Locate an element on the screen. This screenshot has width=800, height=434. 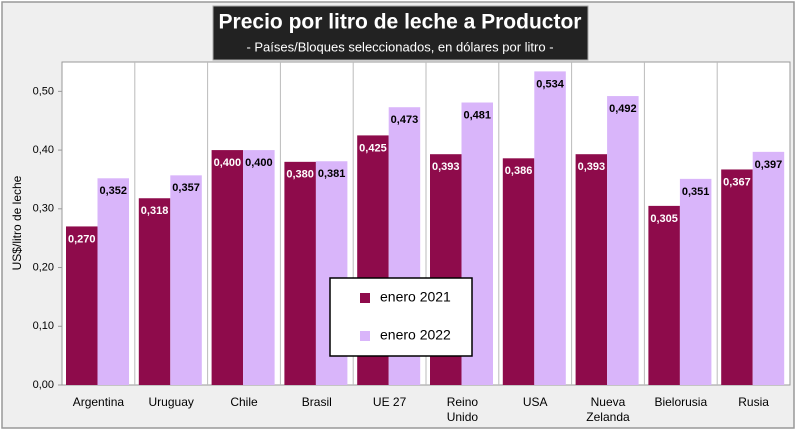
data-label: 0,425 is located at coordinates (373, 148).